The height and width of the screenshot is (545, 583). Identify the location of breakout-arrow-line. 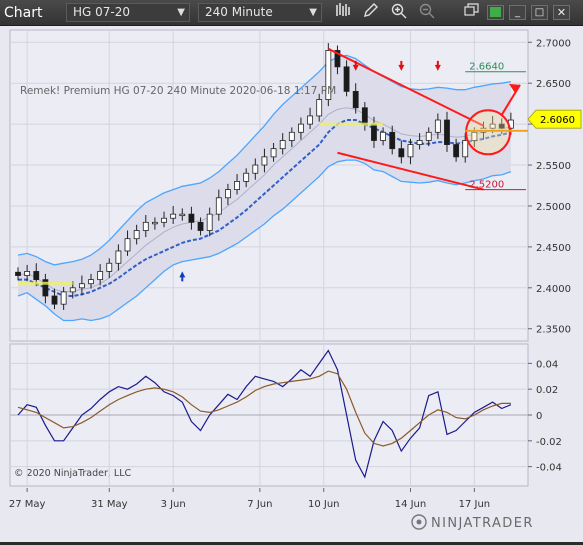
(511, 99).